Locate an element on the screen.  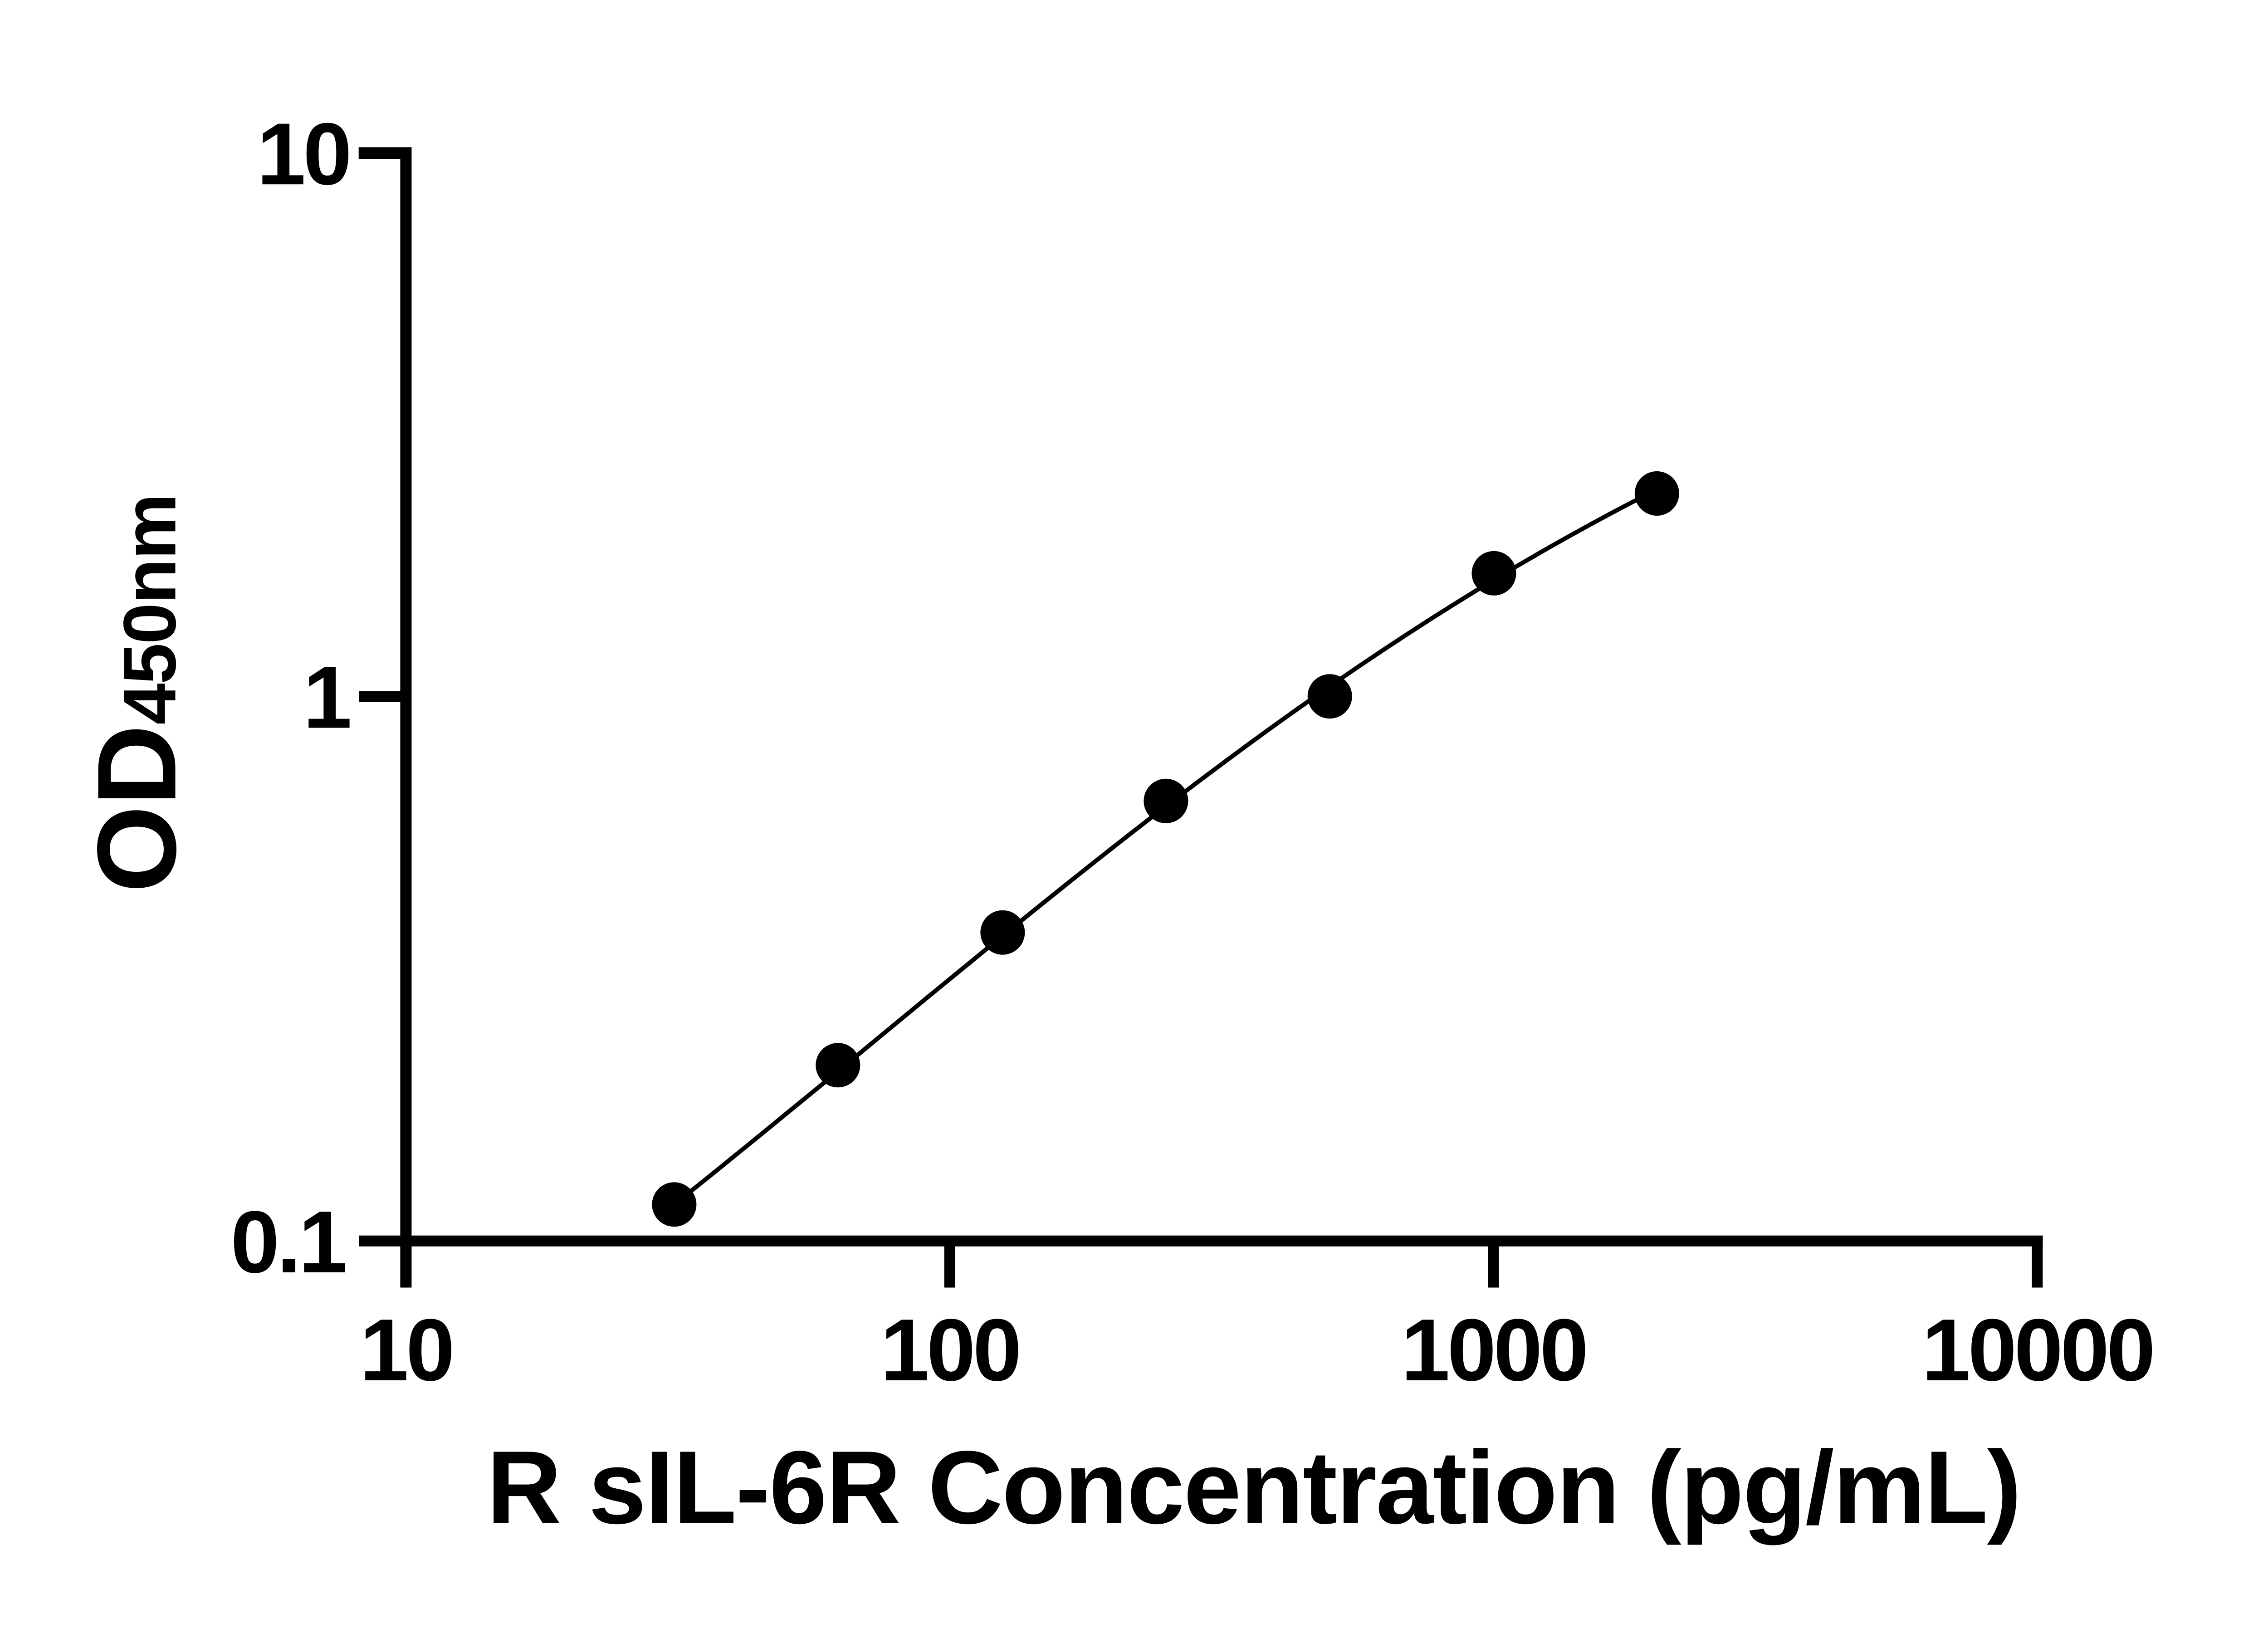
svg-text: 1000 is located at coordinates (1494, 1350).